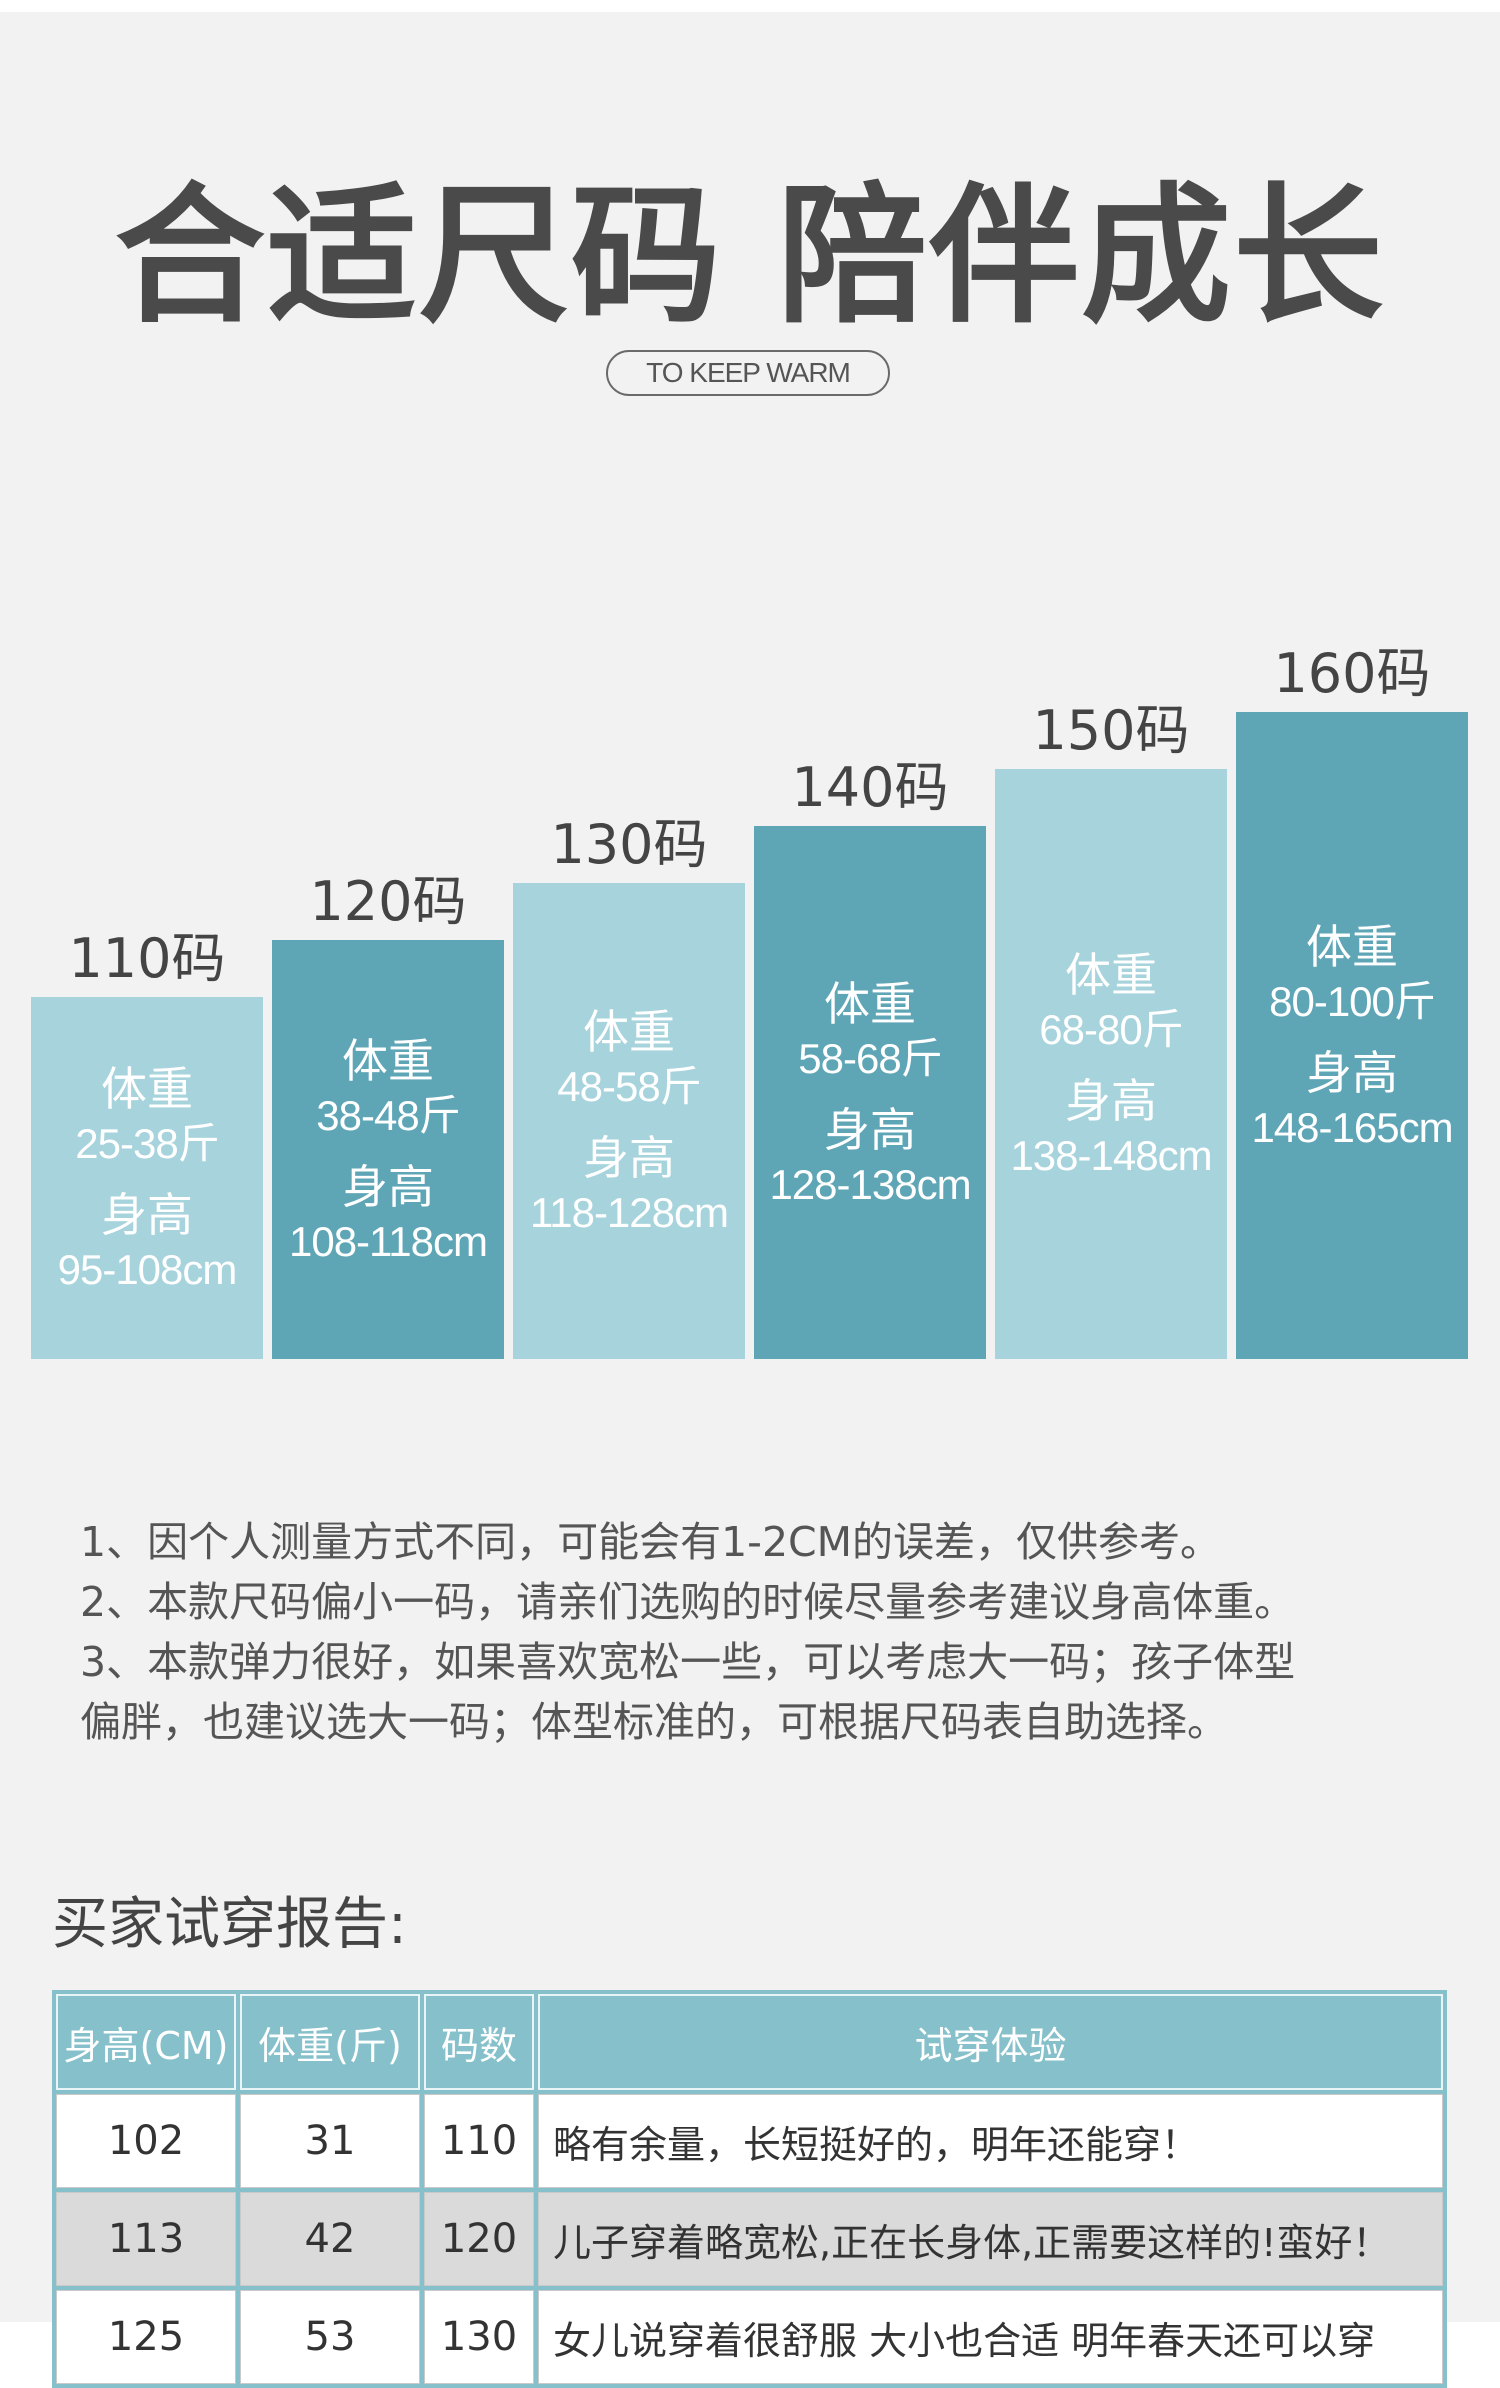 The height and width of the screenshot is (2388, 1500). Describe the element at coordinates (1111, 1029) in the screenshot. I see `weight-range: 68-80斤` at that location.